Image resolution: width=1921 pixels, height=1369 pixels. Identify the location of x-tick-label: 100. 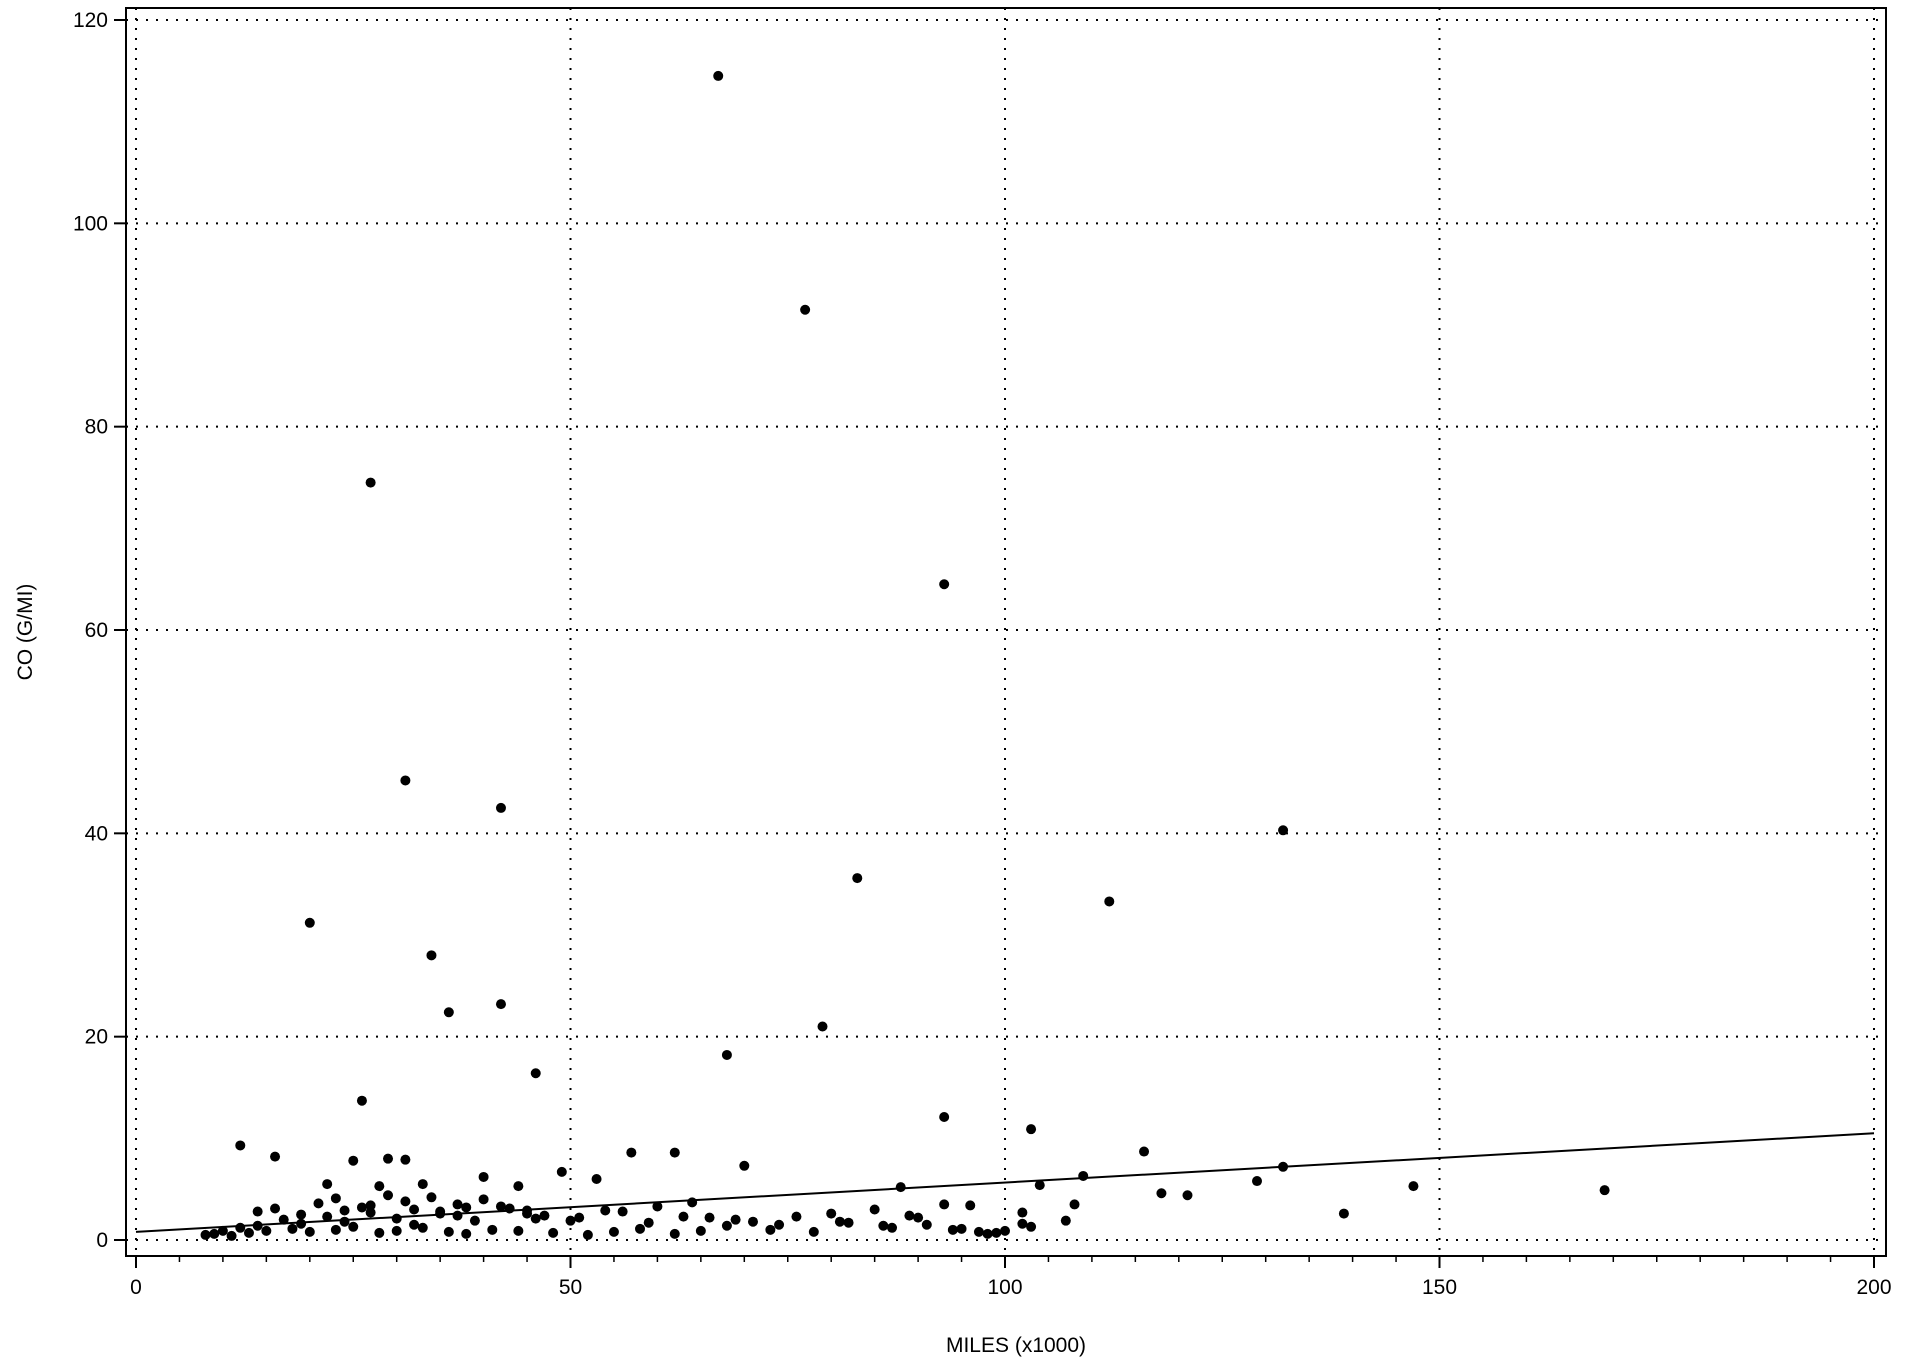
(1004, 1287).